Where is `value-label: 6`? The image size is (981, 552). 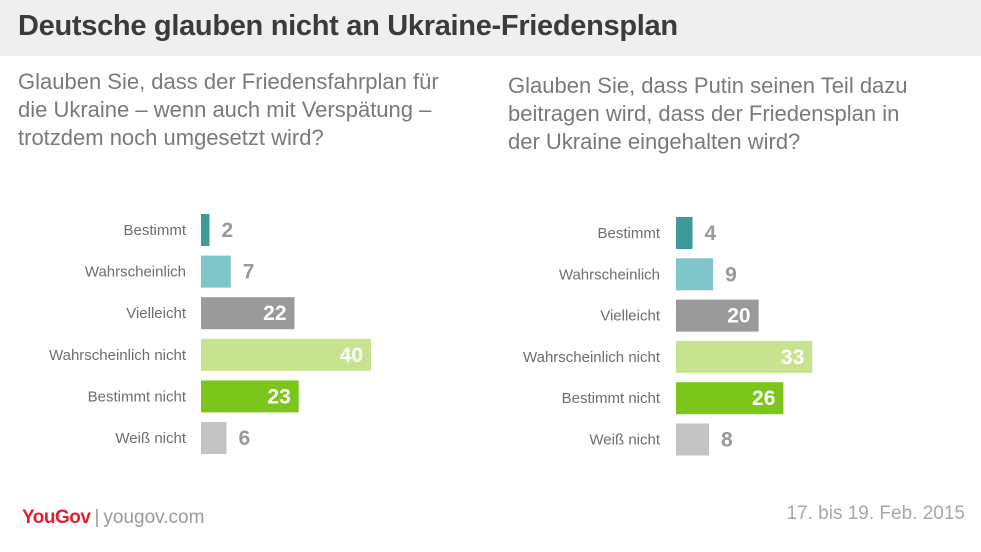
value-label: 6 is located at coordinates (245, 438).